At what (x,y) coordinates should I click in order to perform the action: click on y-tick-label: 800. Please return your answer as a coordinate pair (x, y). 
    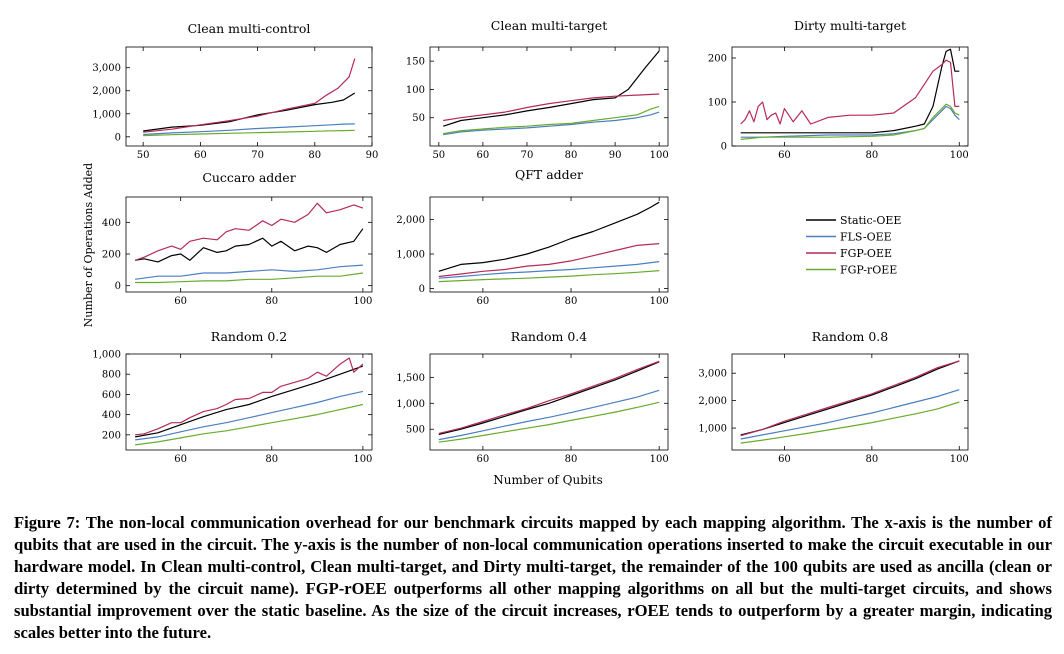
    Looking at the image, I should click on (111, 375).